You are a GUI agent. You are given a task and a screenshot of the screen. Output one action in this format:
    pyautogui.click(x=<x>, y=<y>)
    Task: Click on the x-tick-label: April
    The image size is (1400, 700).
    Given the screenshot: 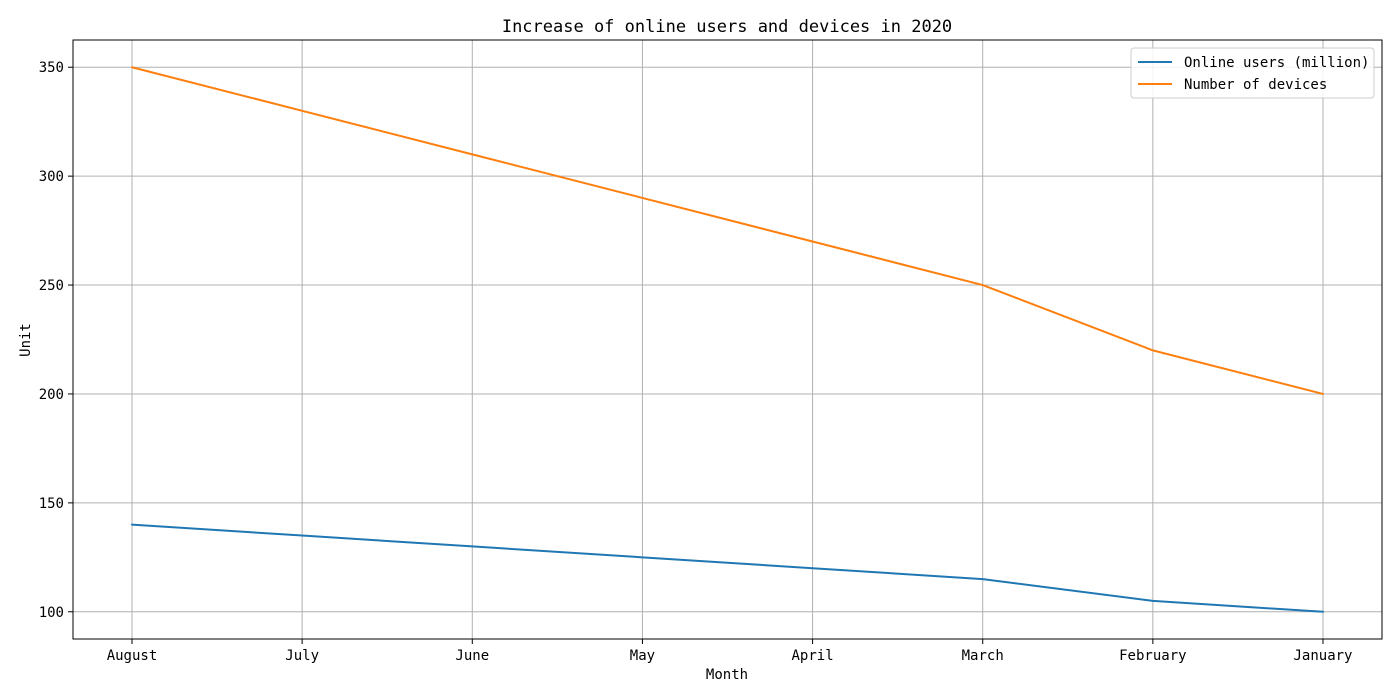 What is the action you would take?
    pyautogui.click(x=812, y=656)
    